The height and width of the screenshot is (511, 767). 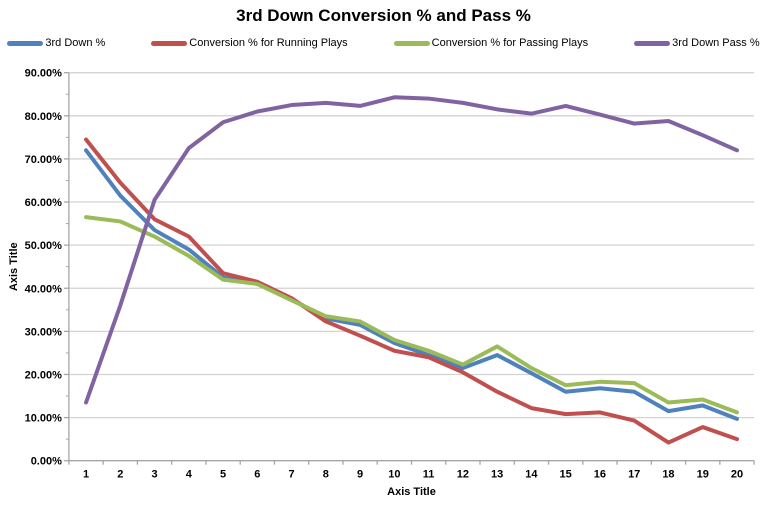 What do you see at coordinates (292, 475) in the screenshot?
I see `x-axis-tick-label: 7` at bounding box center [292, 475].